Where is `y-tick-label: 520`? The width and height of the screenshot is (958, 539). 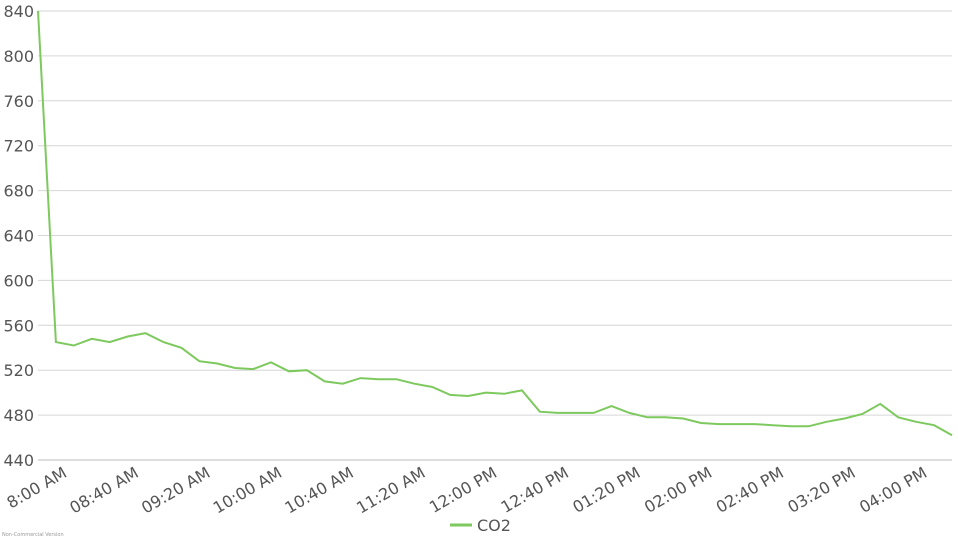 y-tick-label: 520 is located at coordinates (18, 370).